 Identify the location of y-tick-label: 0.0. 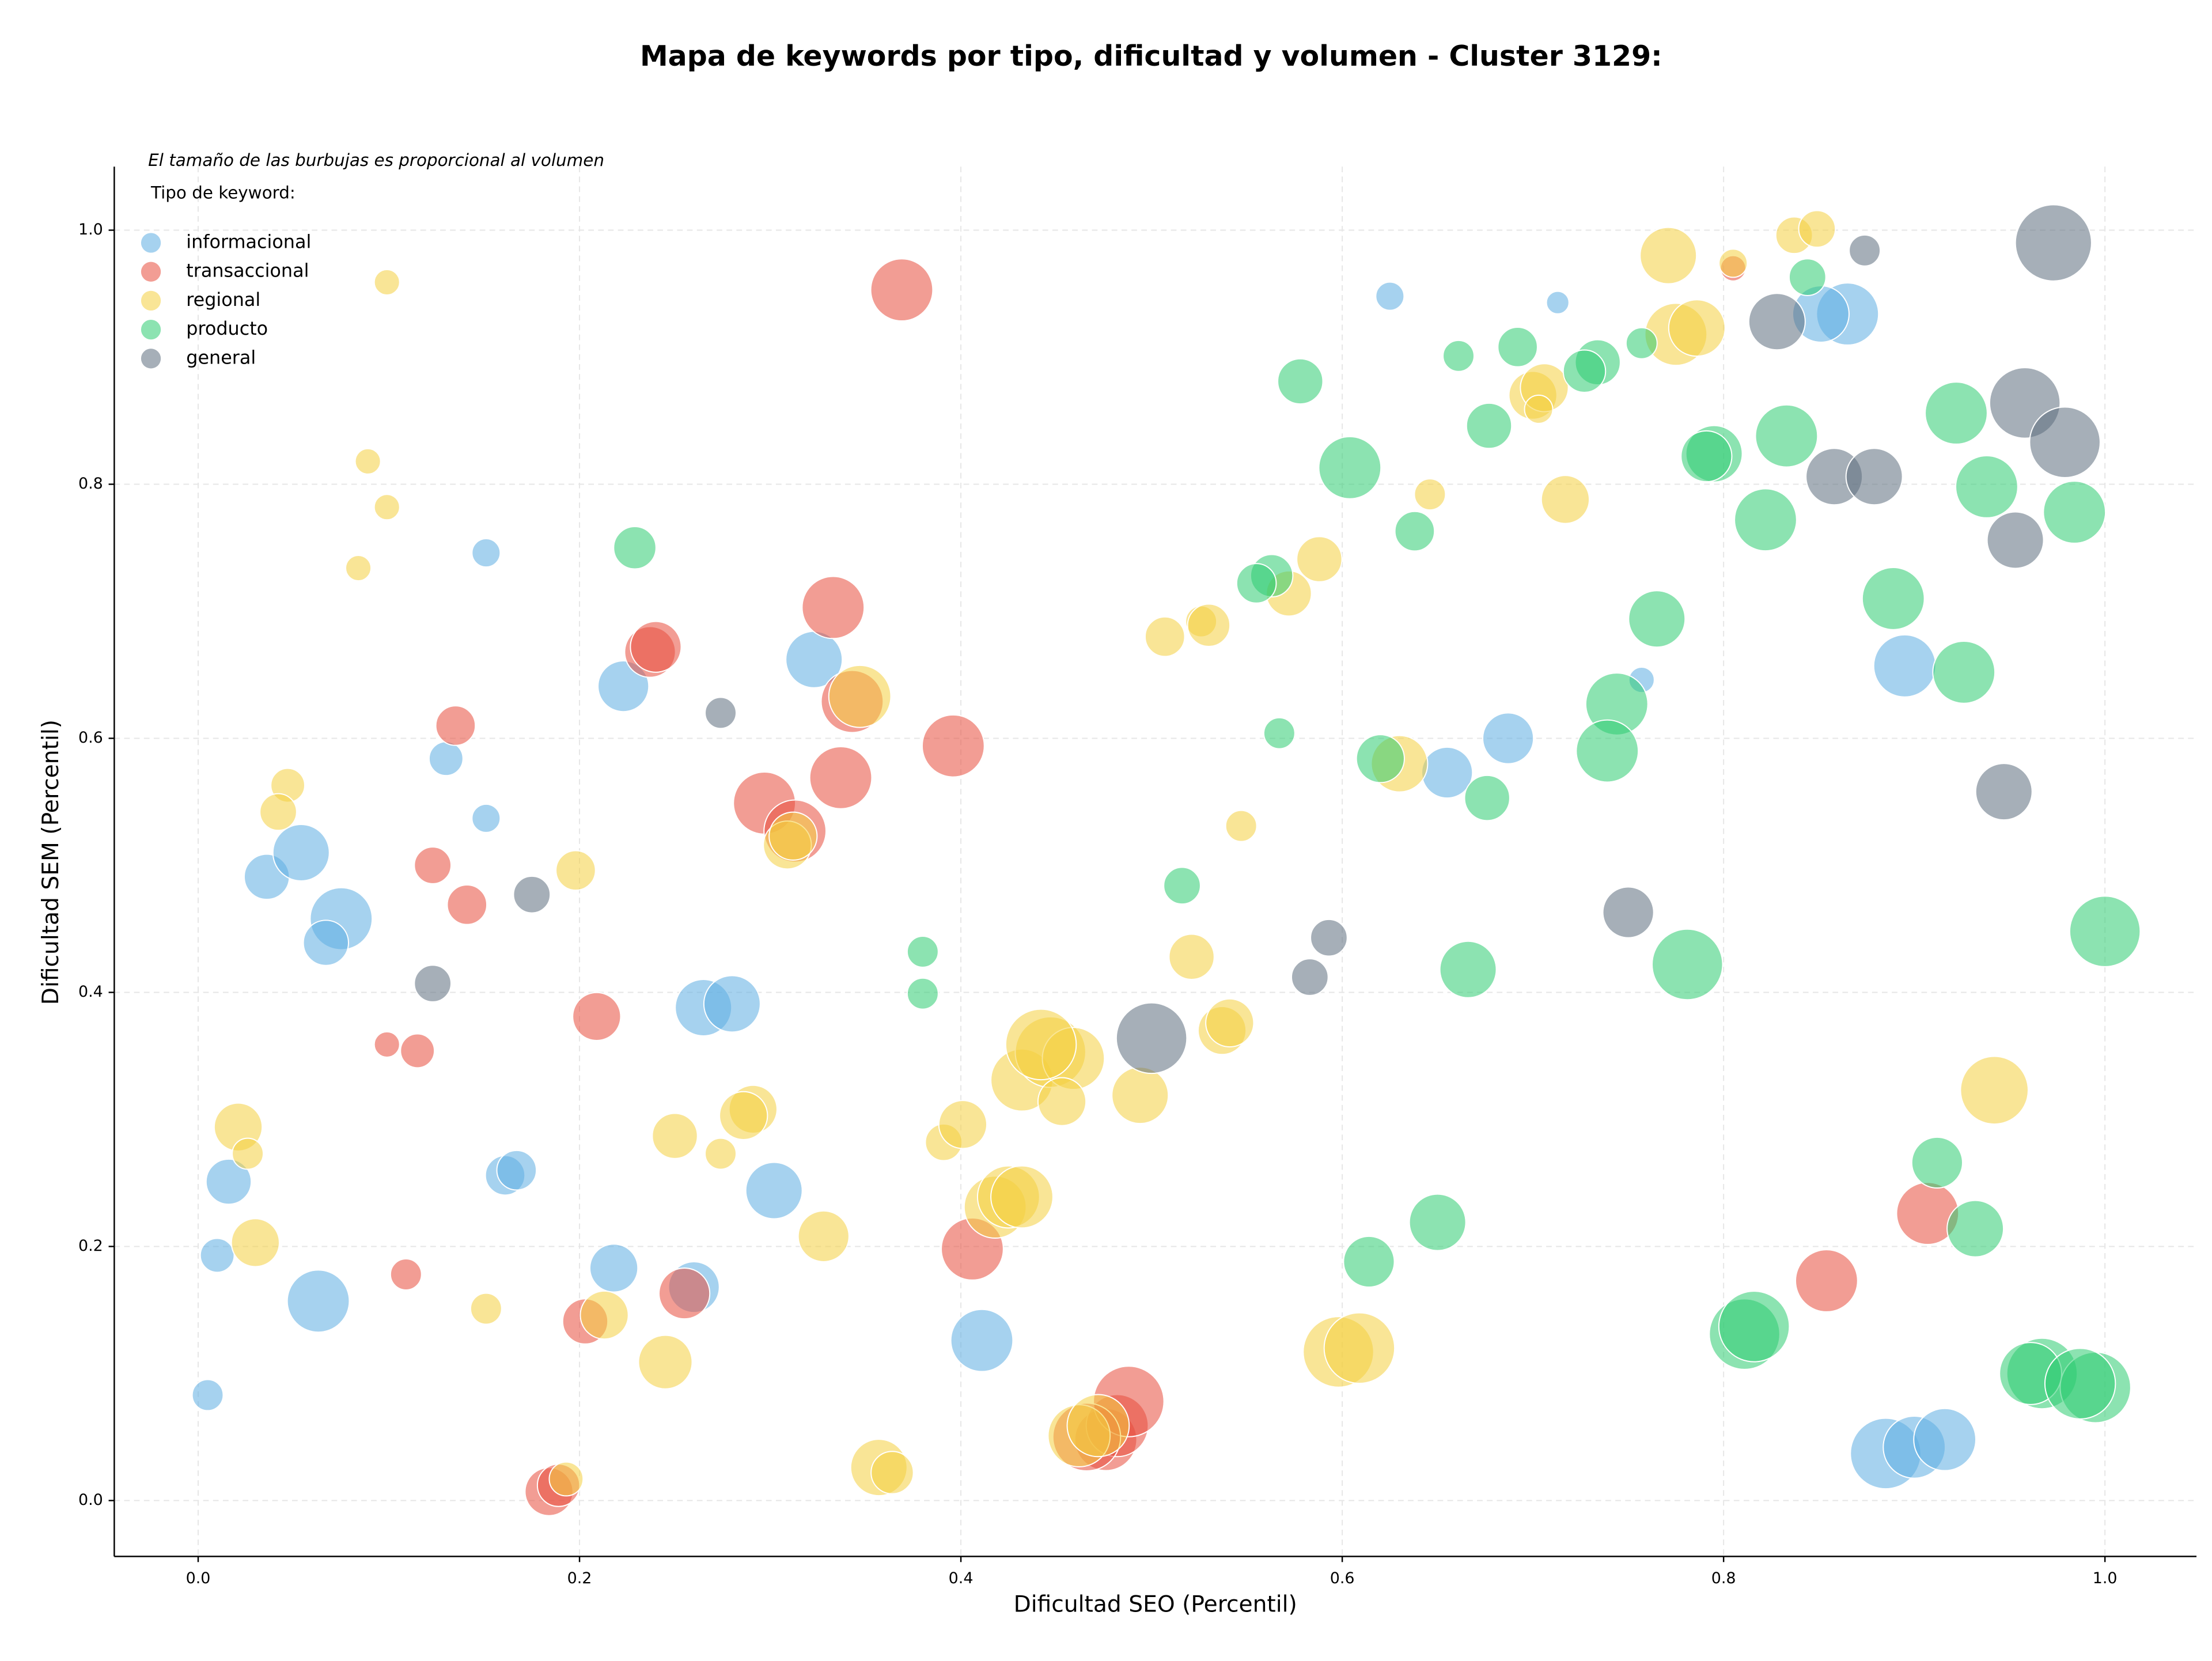
(90, 1500).